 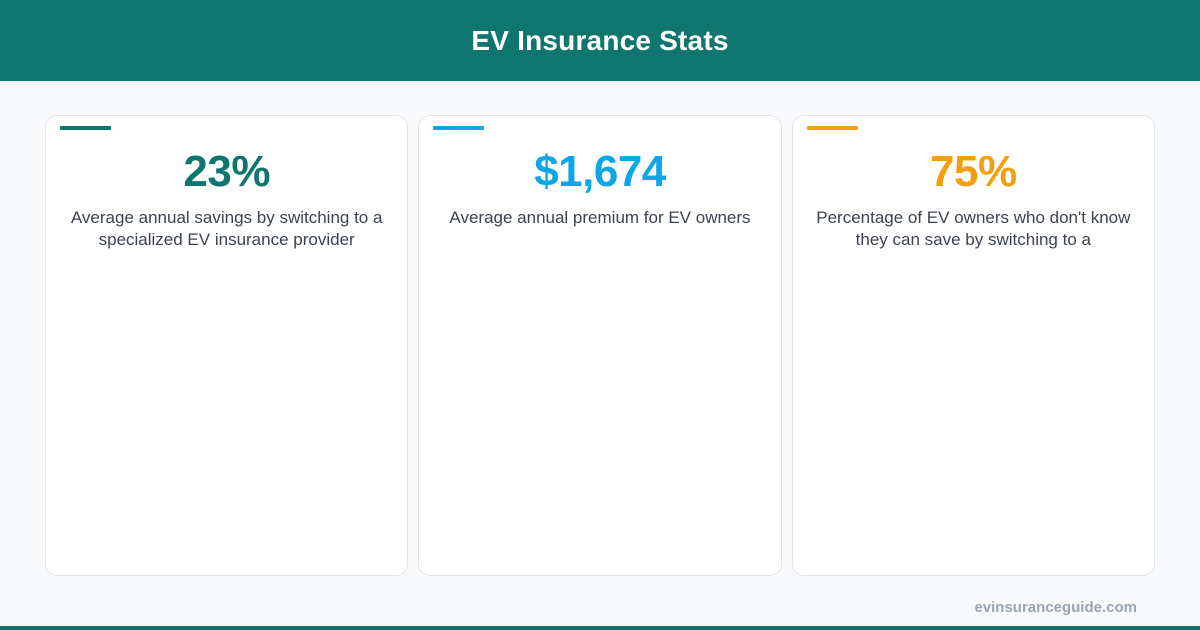 I want to click on stat-value: $1,674, so click(x=600, y=171).